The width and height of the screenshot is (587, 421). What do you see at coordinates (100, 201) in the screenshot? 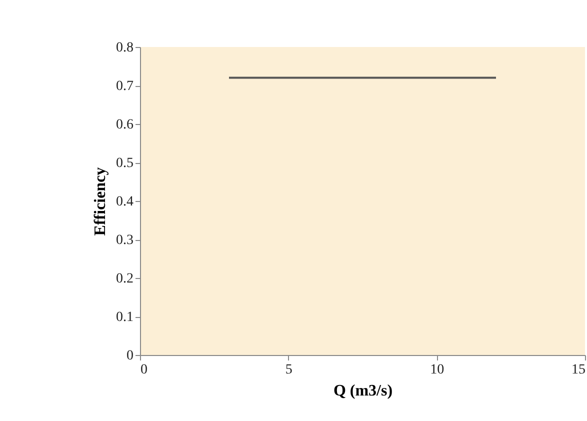
I see `y-axis-title: Efficiency` at bounding box center [100, 201].